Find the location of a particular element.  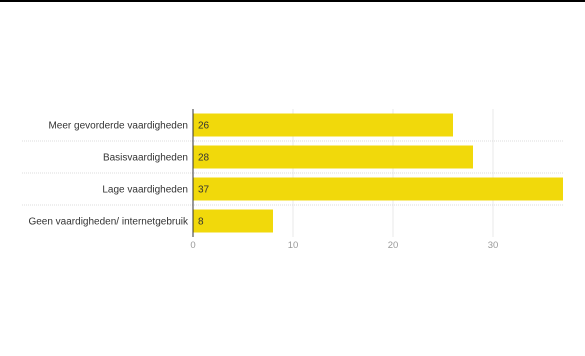

data-label-1: 28 is located at coordinates (204, 158).